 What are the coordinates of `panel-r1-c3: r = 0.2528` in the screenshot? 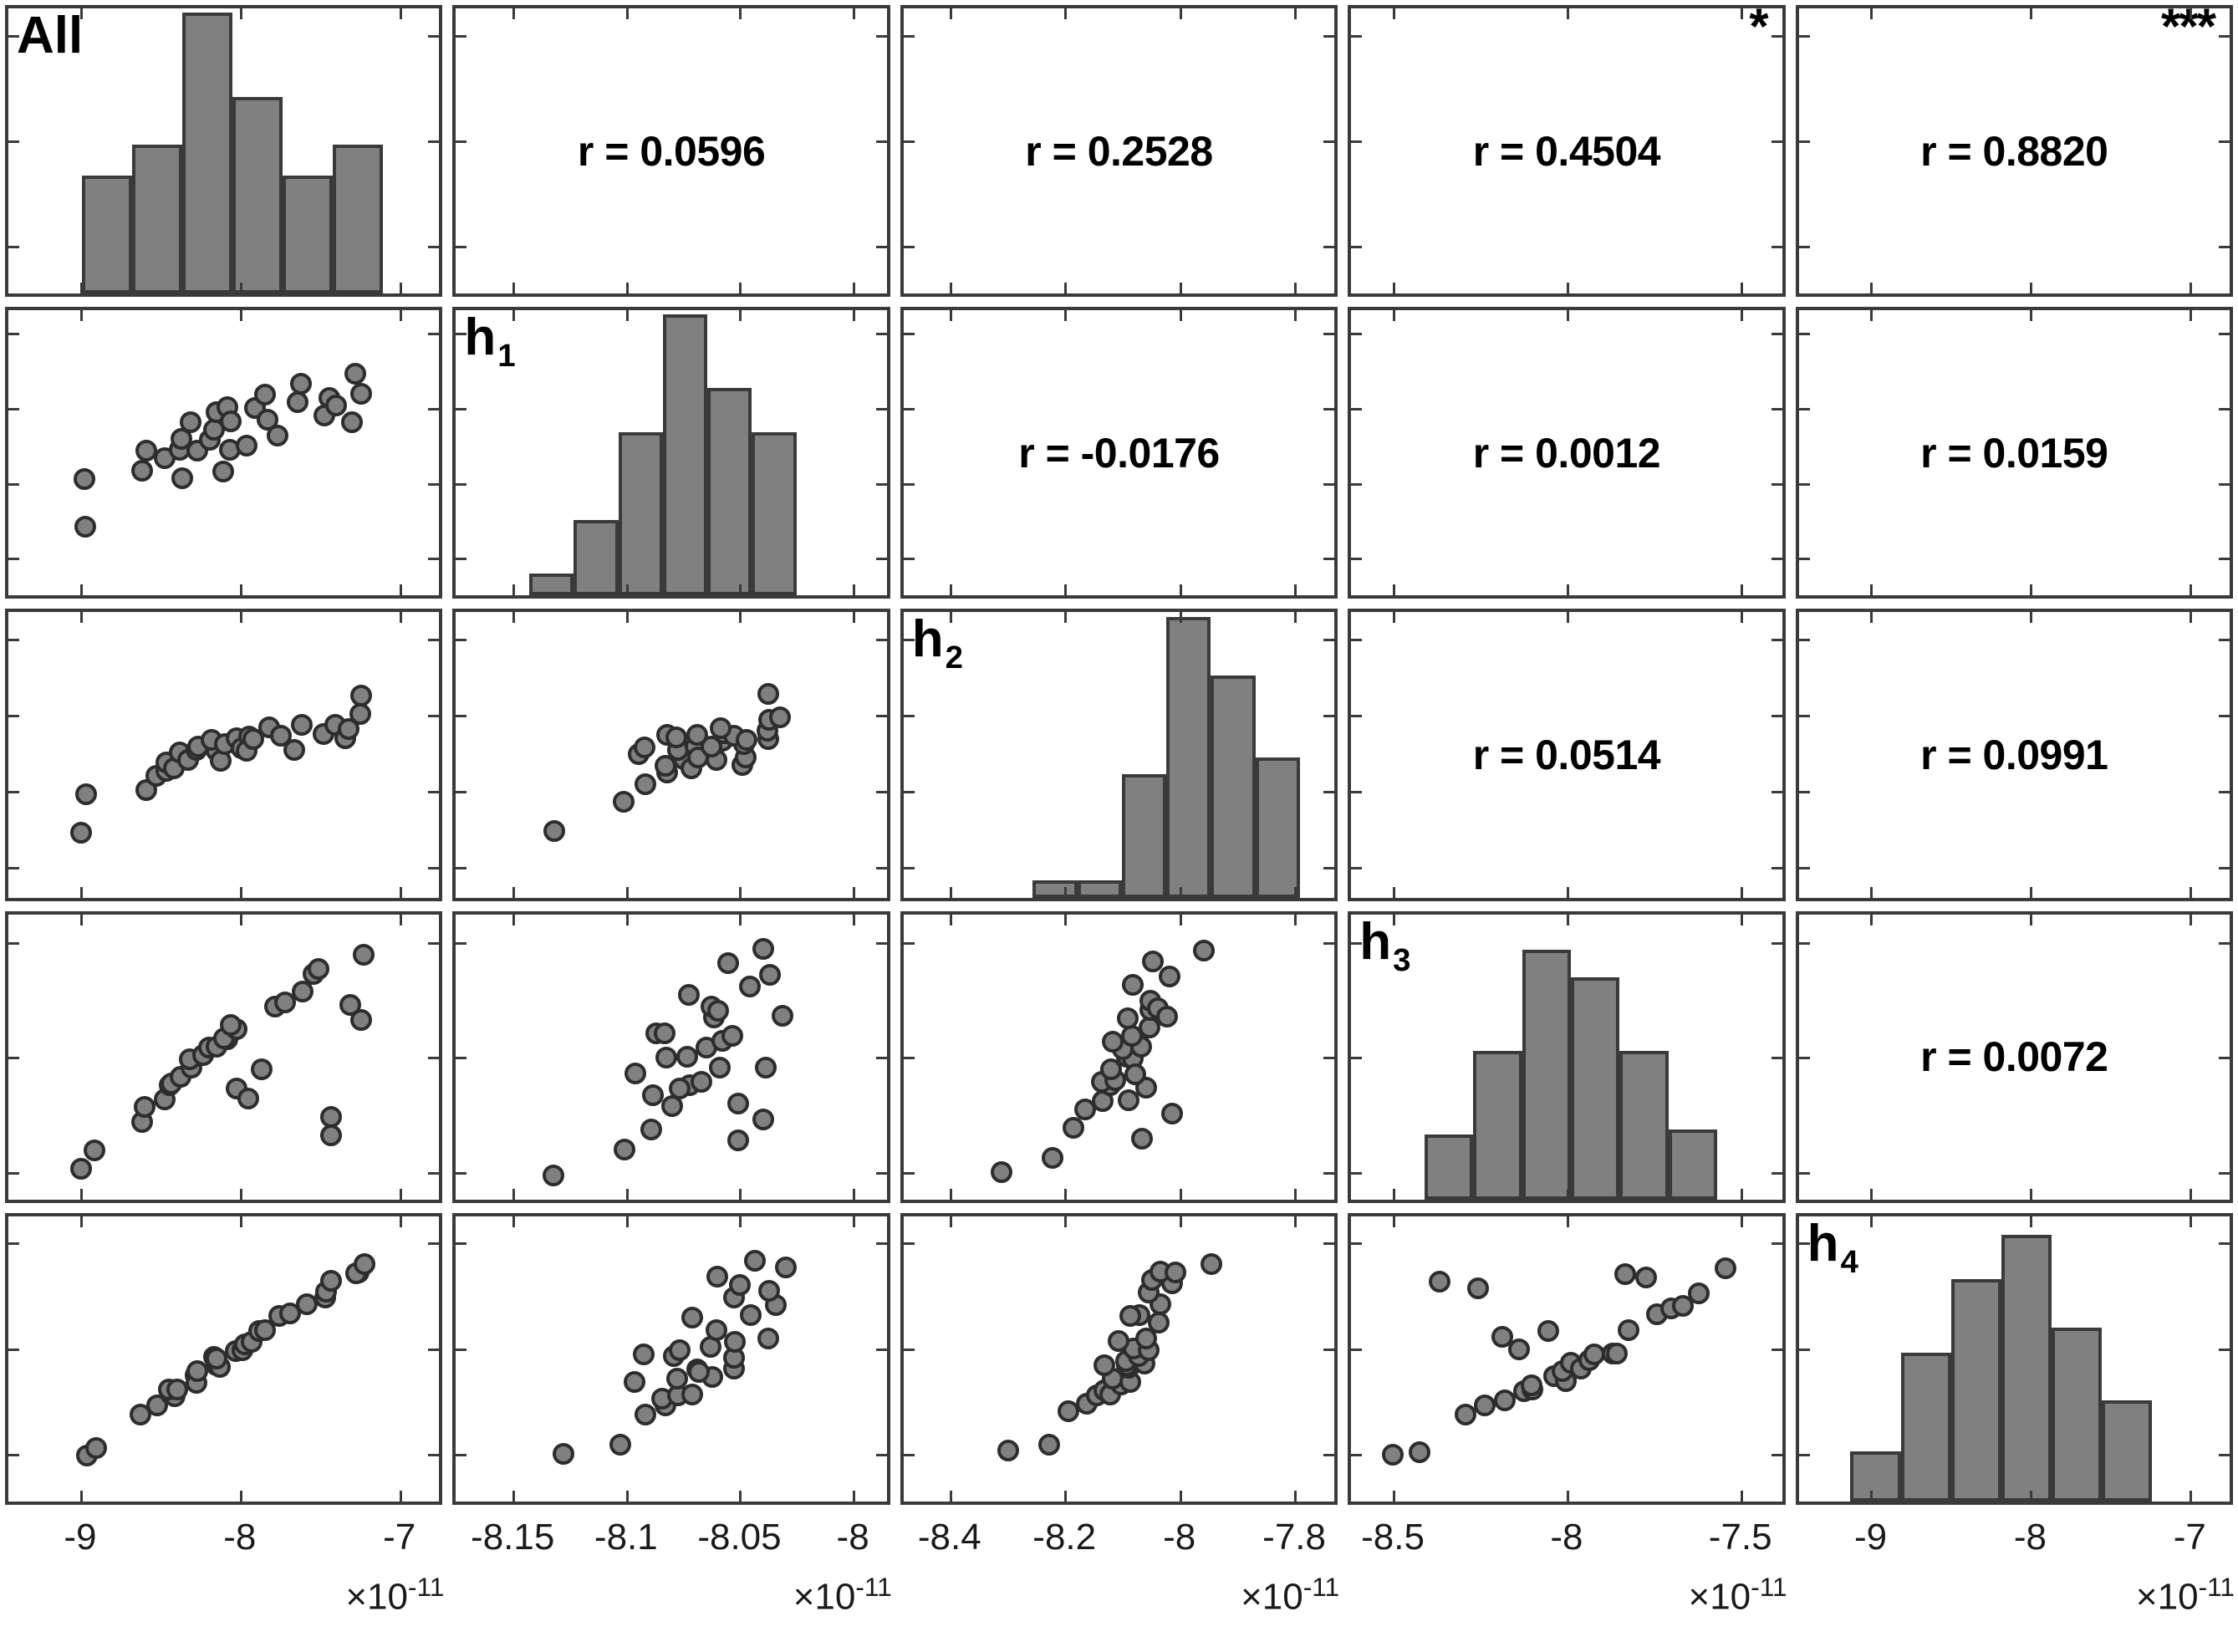 It's located at (1119, 151).